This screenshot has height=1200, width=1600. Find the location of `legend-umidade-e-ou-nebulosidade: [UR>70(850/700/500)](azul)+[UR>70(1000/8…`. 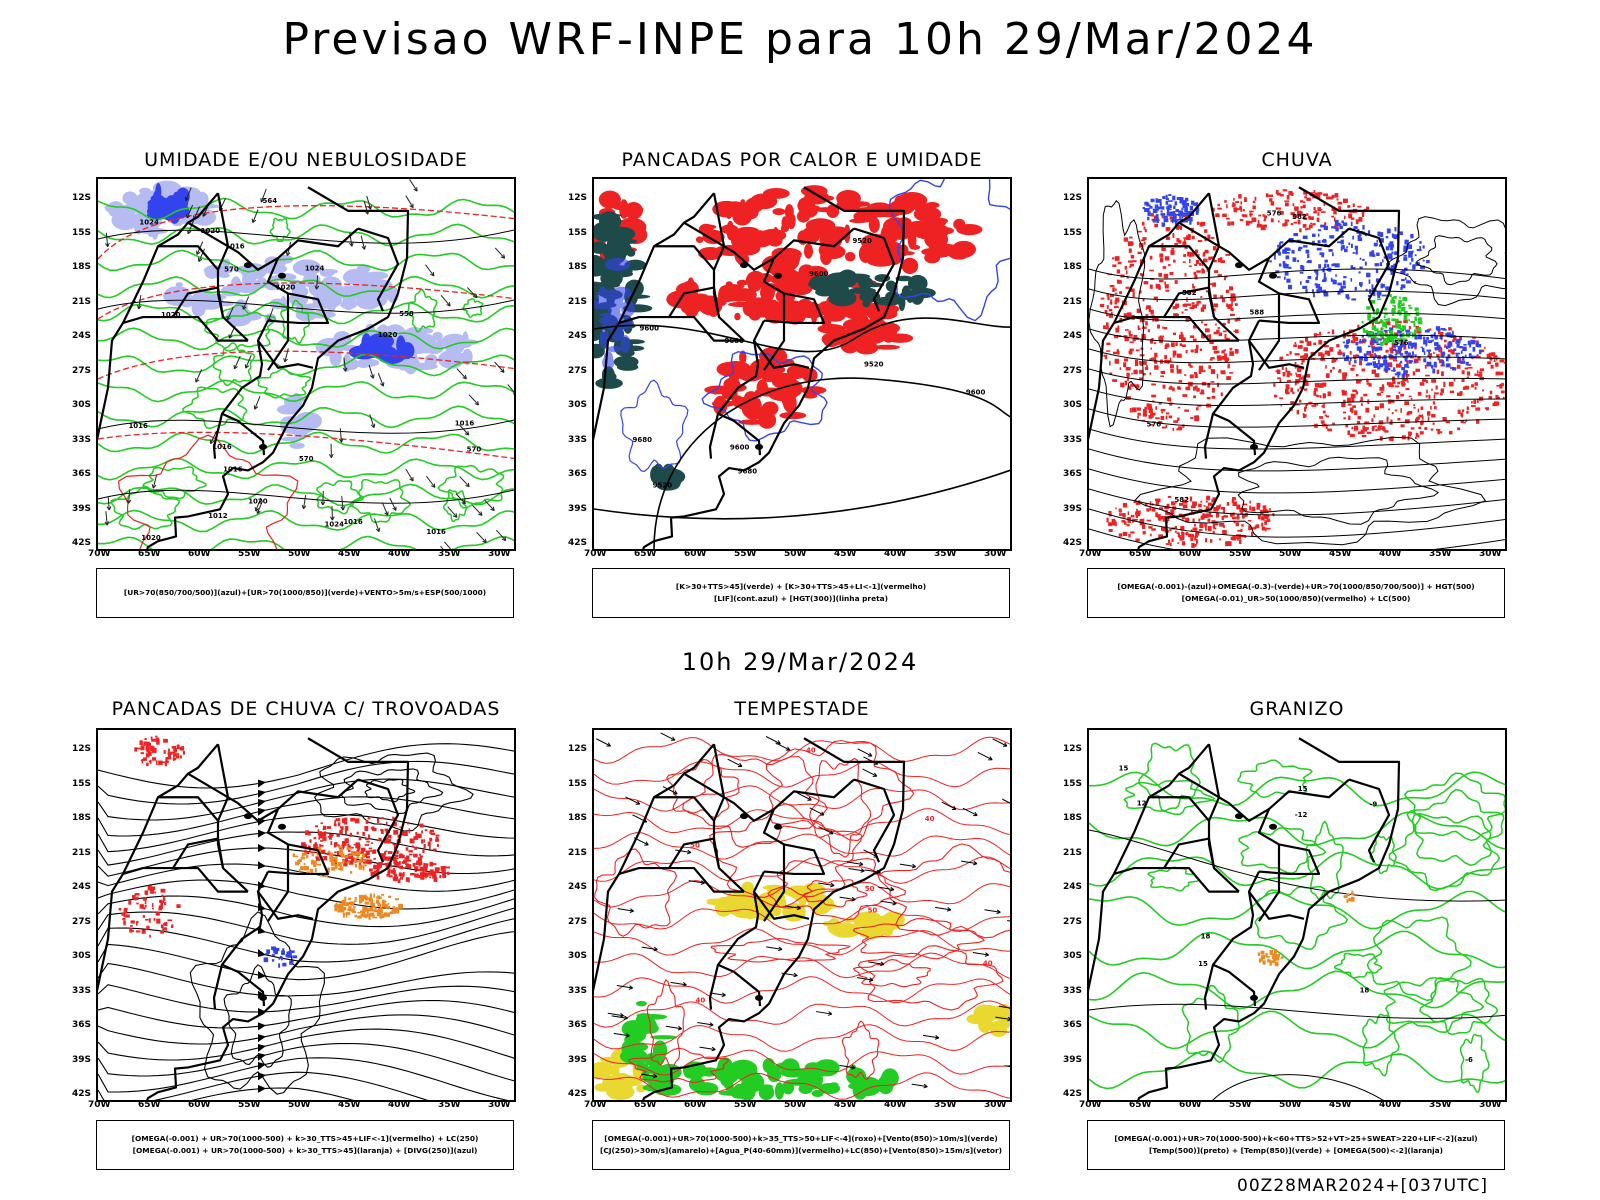

legend-umidade-e-ou-nebulosidade: [UR>70(850/700/500)](azul)+[UR>70(1000/8… is located at coordinates (305, 593).